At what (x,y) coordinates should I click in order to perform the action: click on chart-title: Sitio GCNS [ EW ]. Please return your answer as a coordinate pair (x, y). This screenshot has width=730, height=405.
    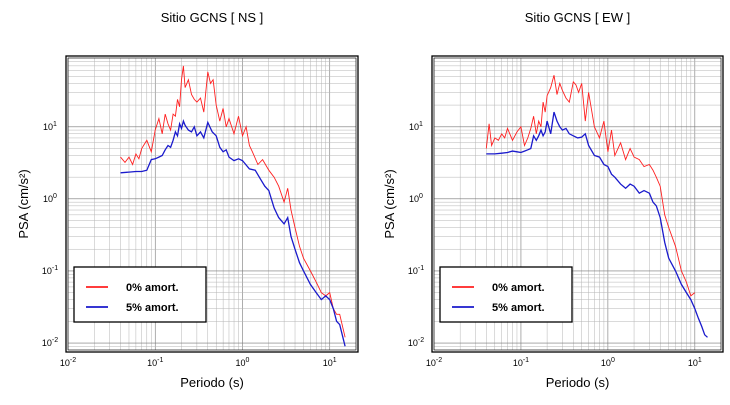
    Looking at the image, I should click on (577, 17).